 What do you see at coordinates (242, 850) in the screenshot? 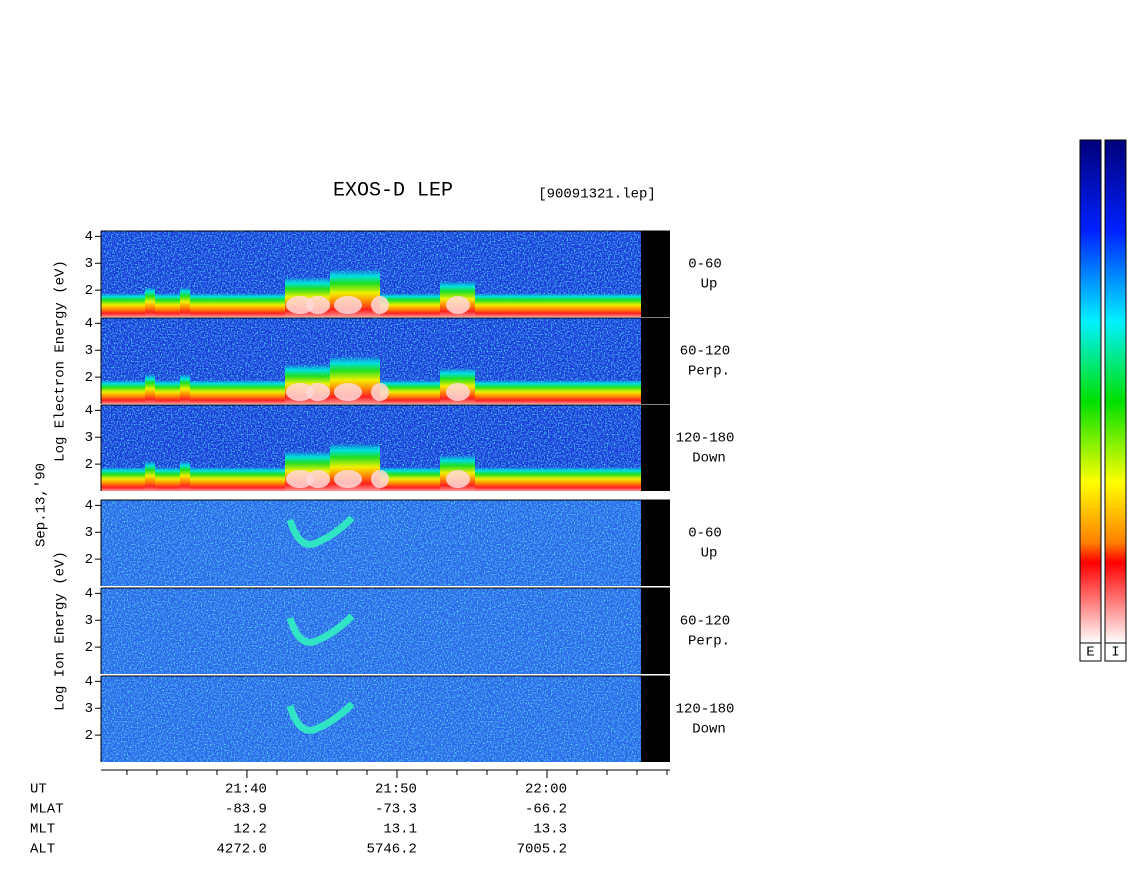
I see `ephemeris-value: 4272.0` at bounding box center [242, 850].